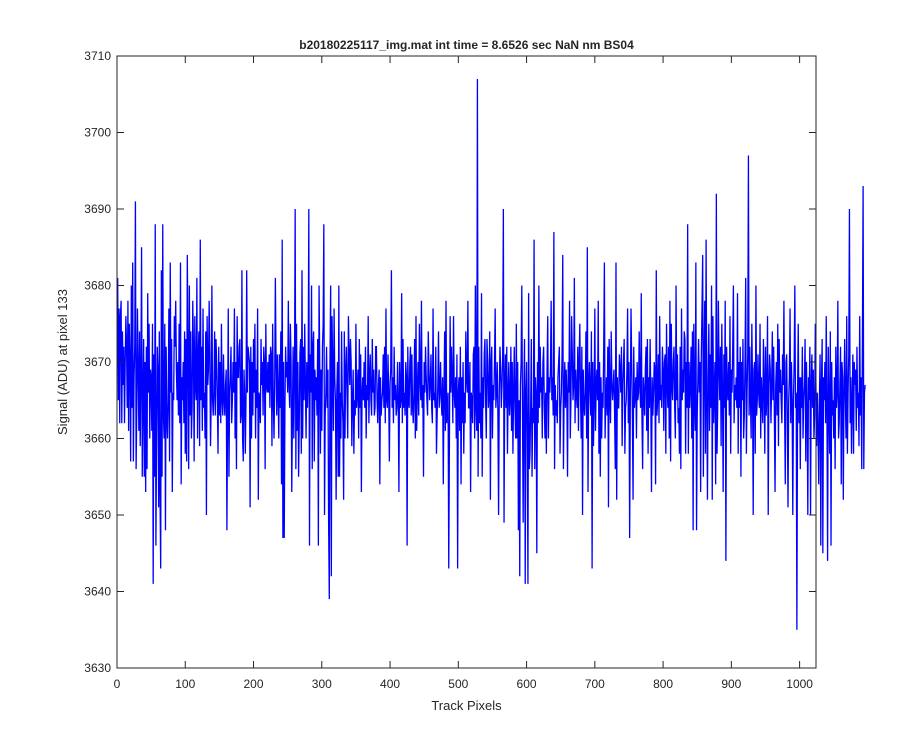 This screenshot has height=750, width=900. Describe the element at coordinates (97, 56) in the screenshot. I see `y-tick-label: 3710` at that location.